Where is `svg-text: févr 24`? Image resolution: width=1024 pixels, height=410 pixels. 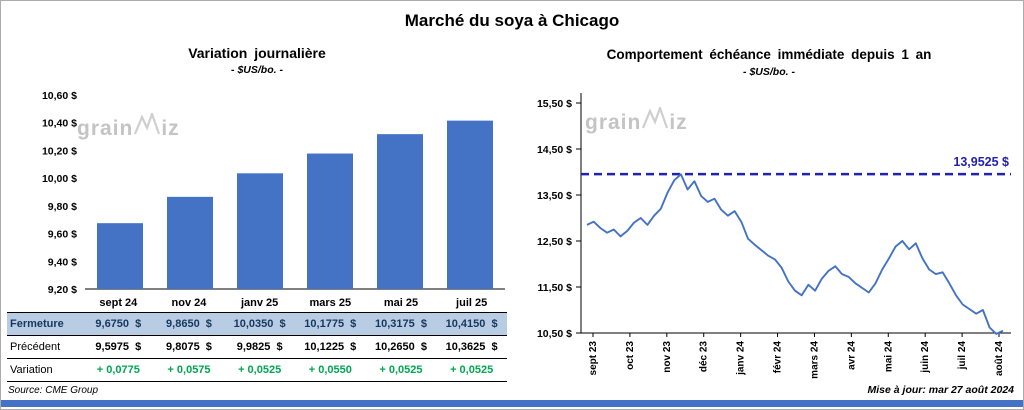
svg-text: févr 24 is located at coordinates (778, 357).